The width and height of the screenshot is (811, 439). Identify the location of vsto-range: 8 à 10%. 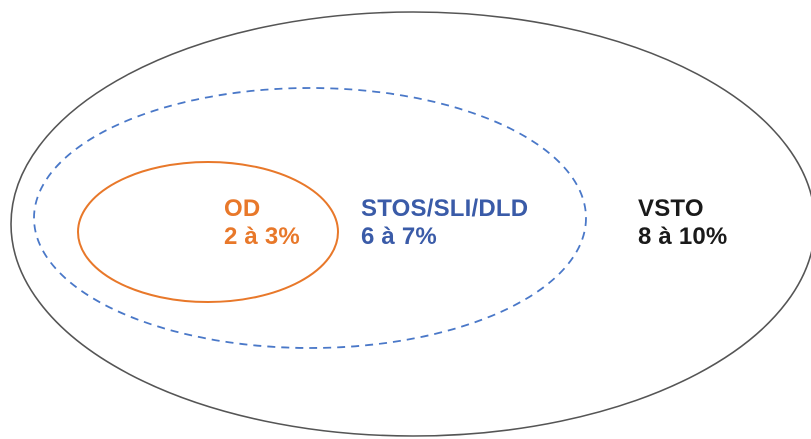
(683, 236).